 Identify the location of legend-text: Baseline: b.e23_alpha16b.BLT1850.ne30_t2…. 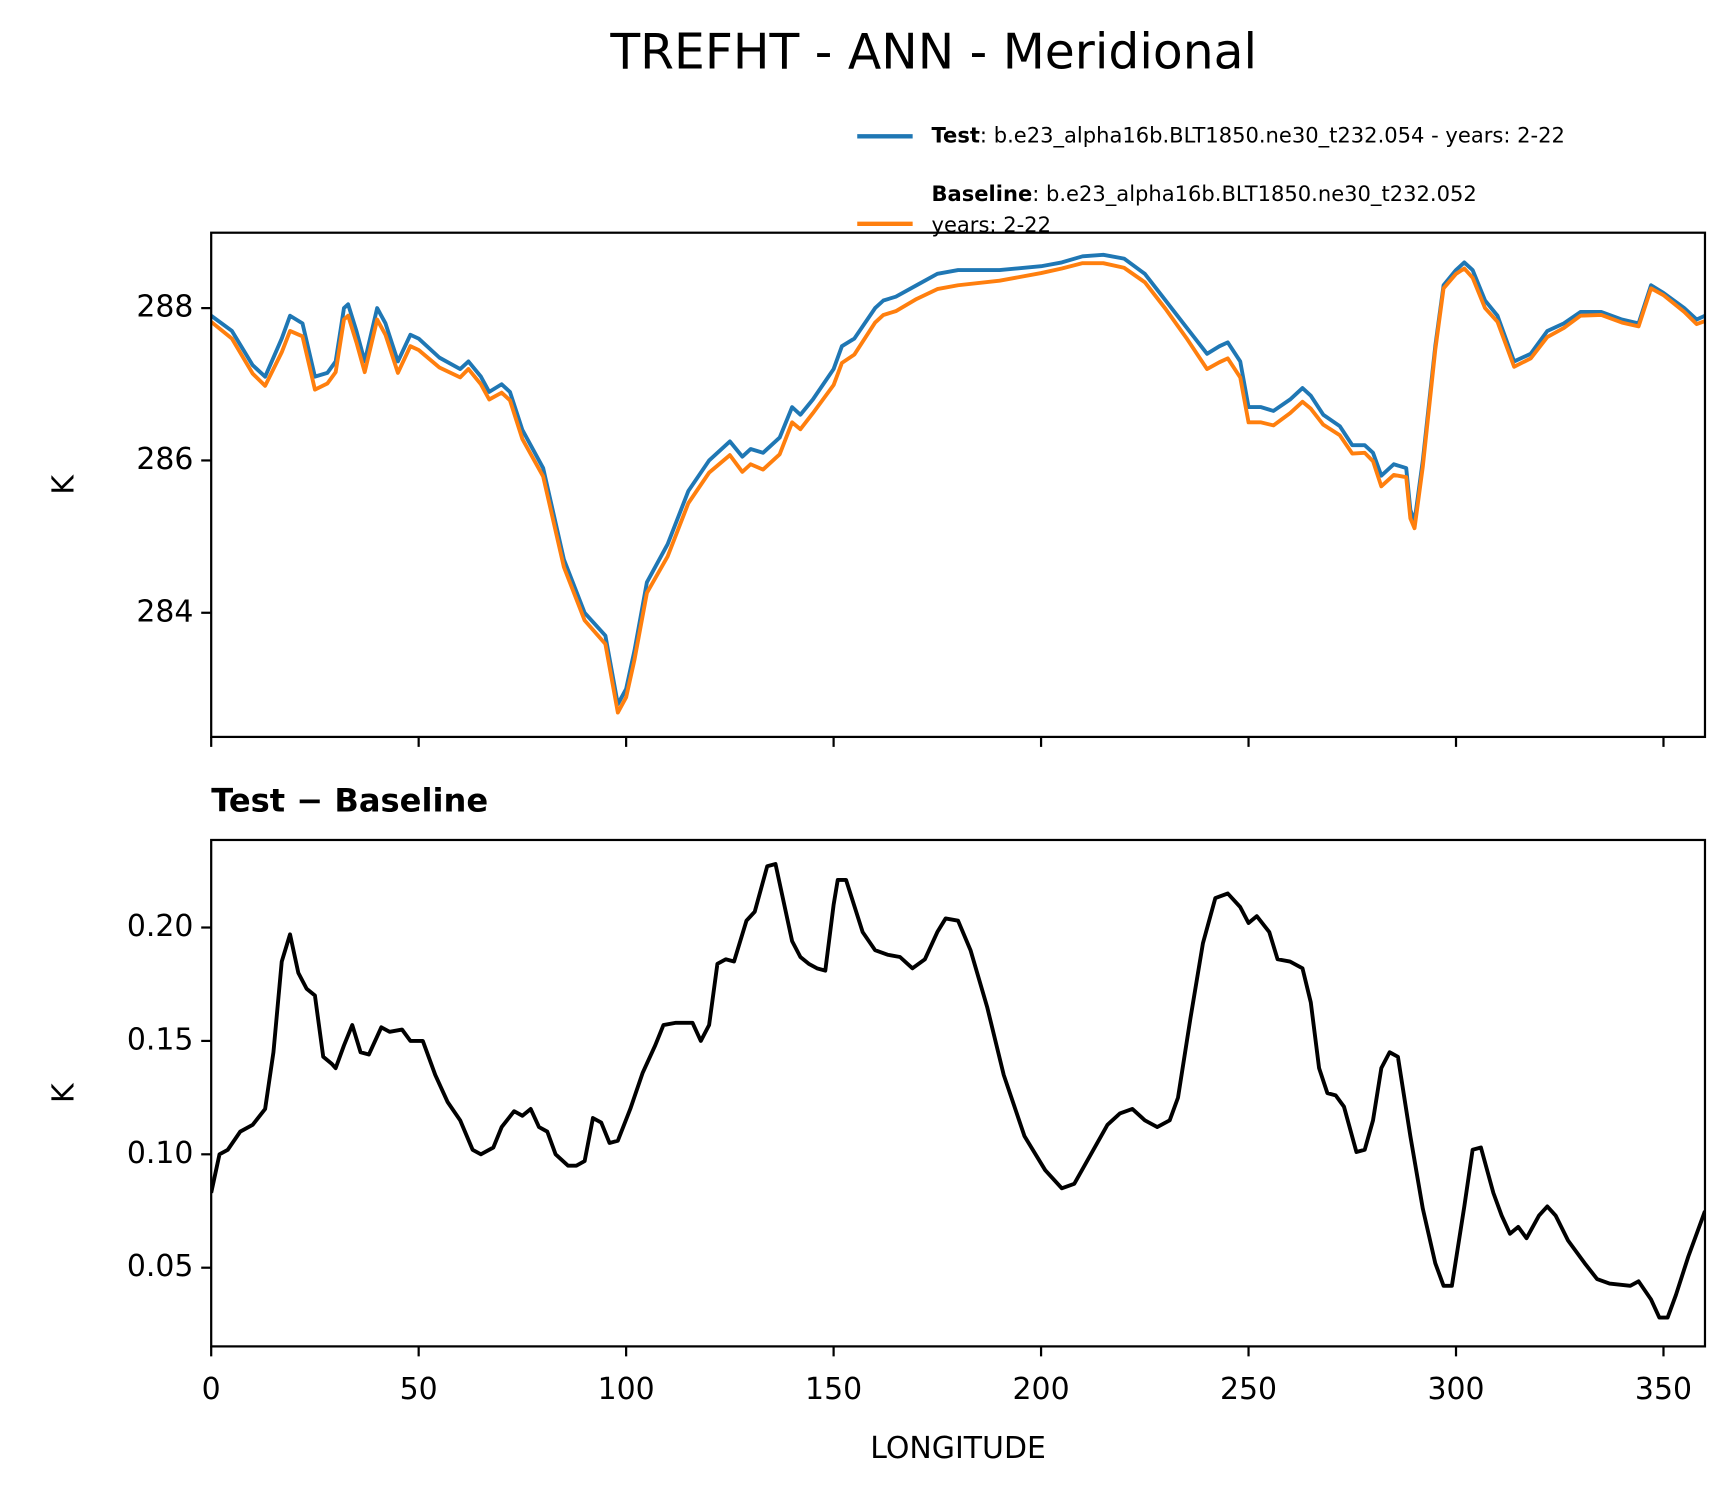
(1203, 209).